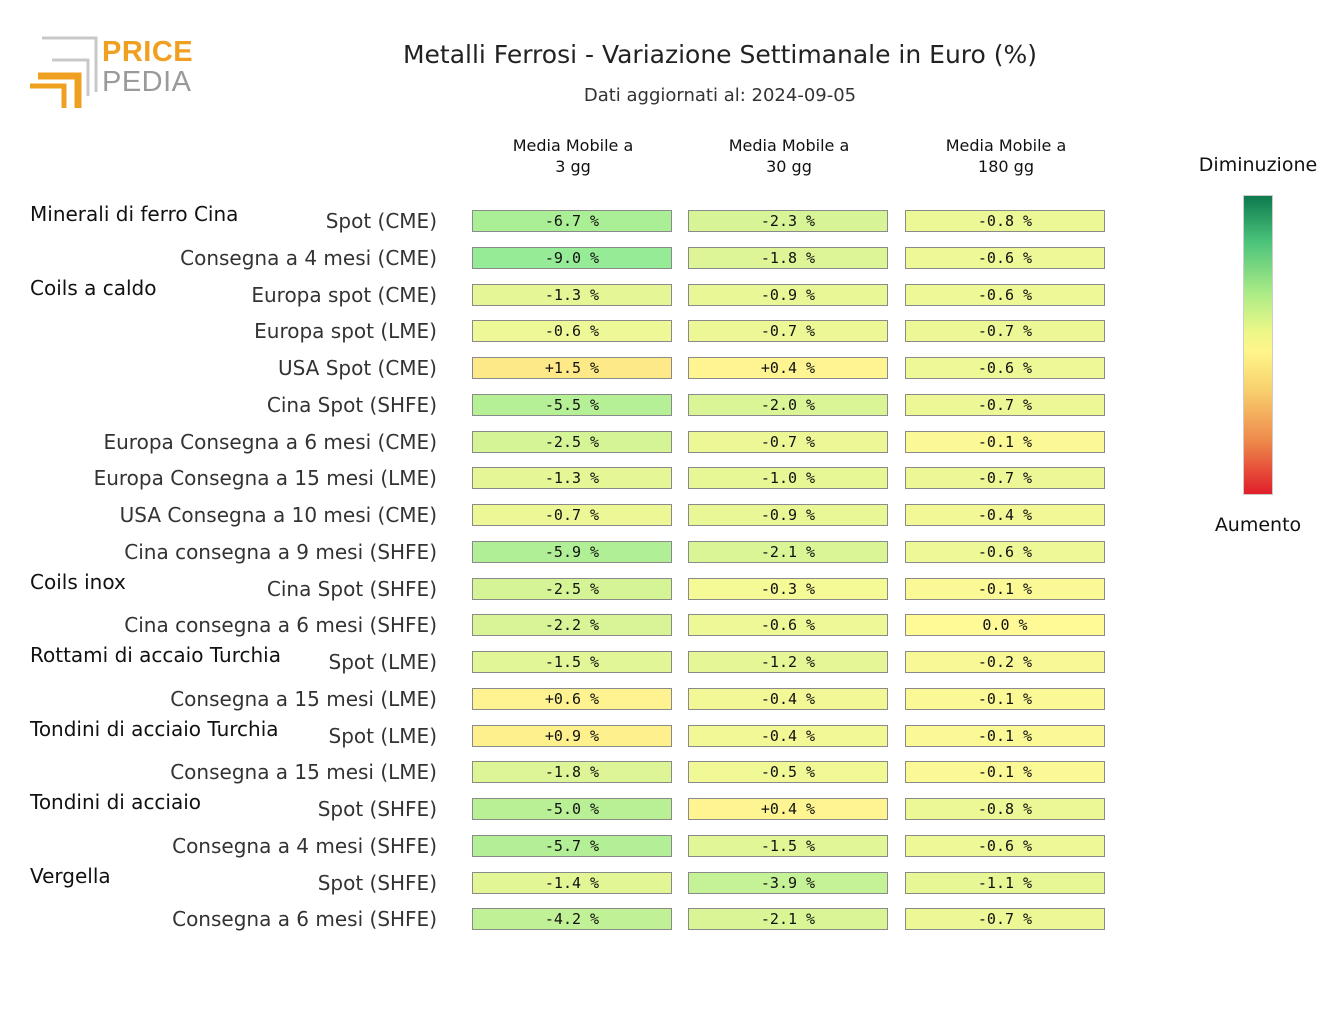 The image size is (1320, 1020). I want to click on value-cell: -6.7 %, so click(572, 221).